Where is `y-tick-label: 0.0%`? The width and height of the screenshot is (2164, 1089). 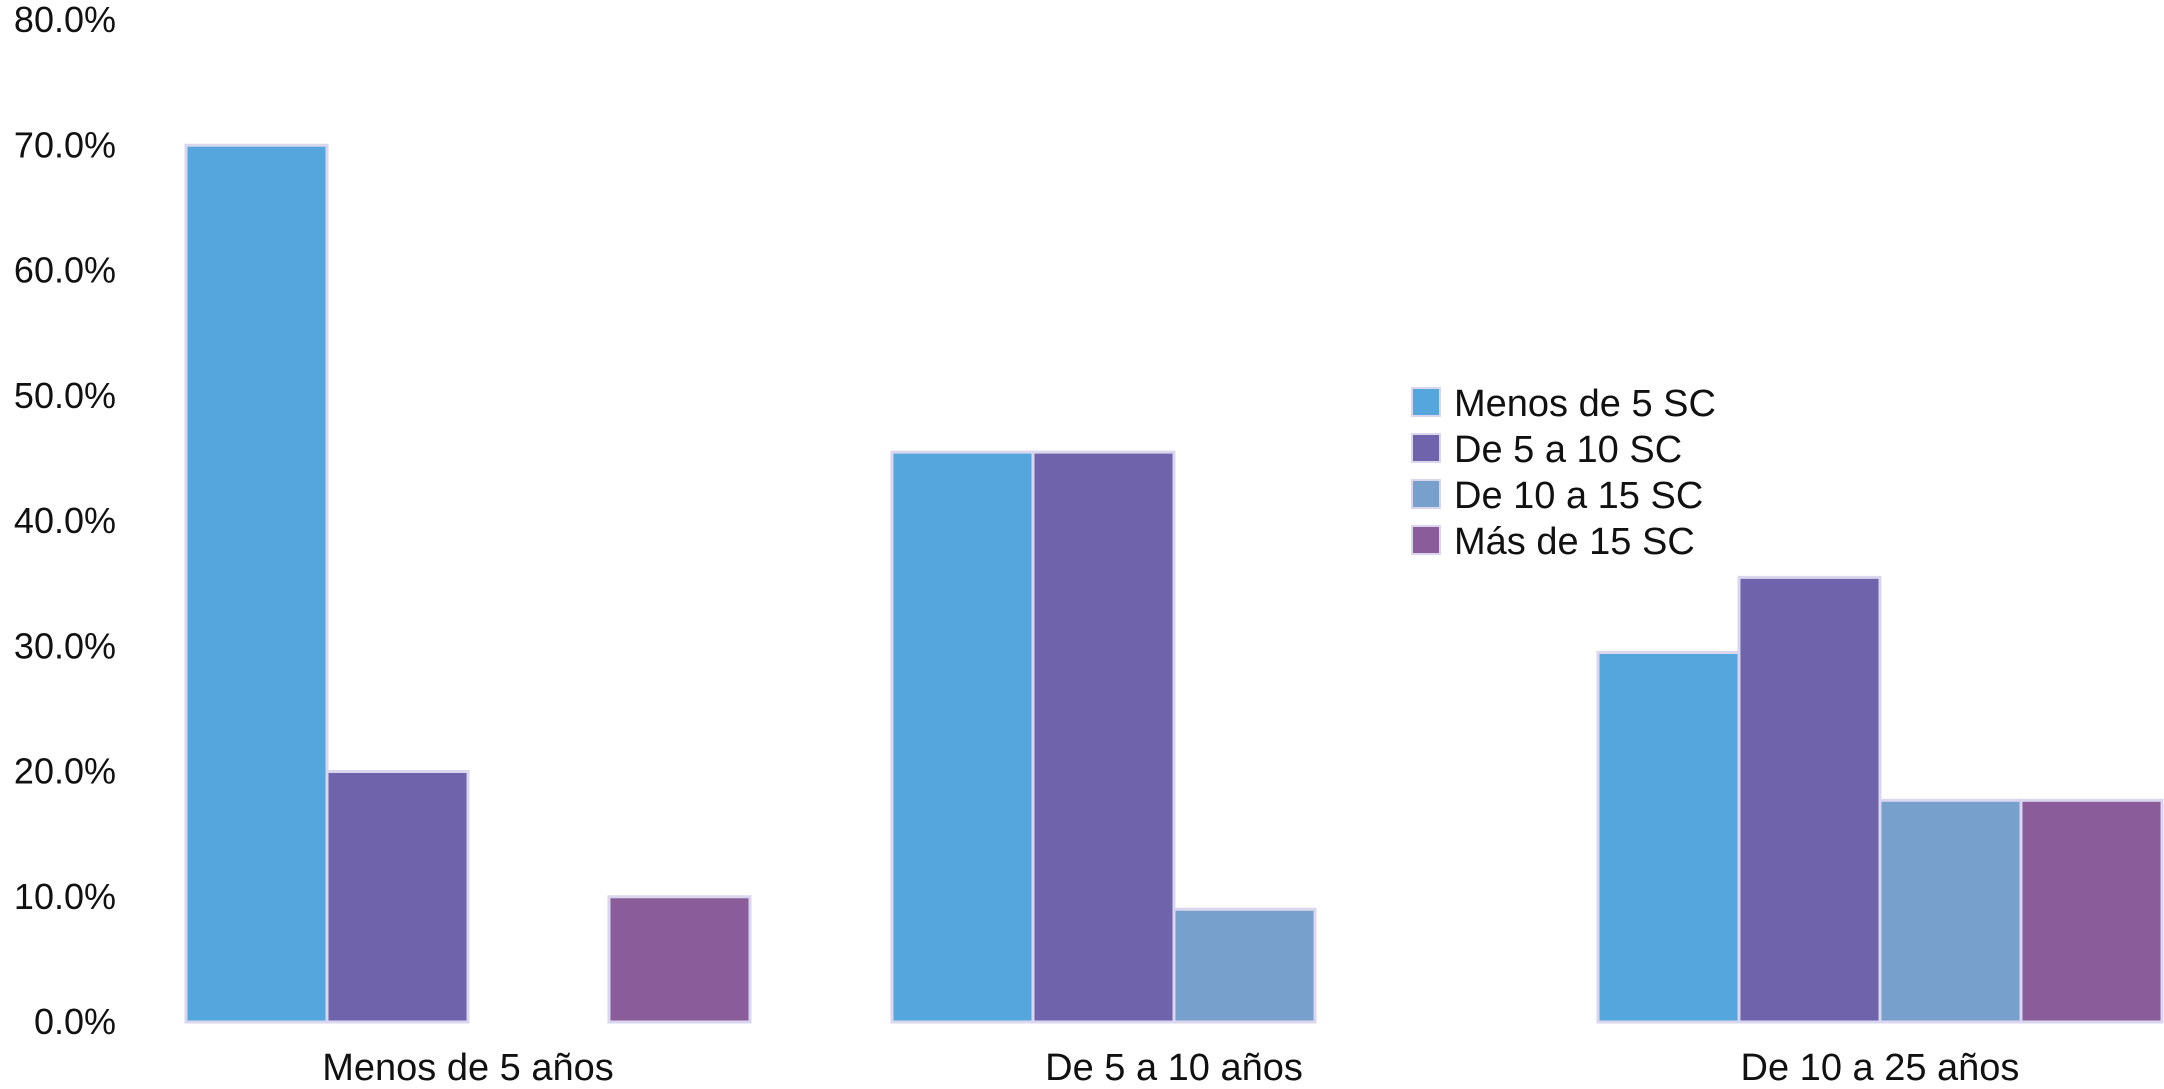
y-tick-label: 0.0% is located at coordinates (75, 1021).